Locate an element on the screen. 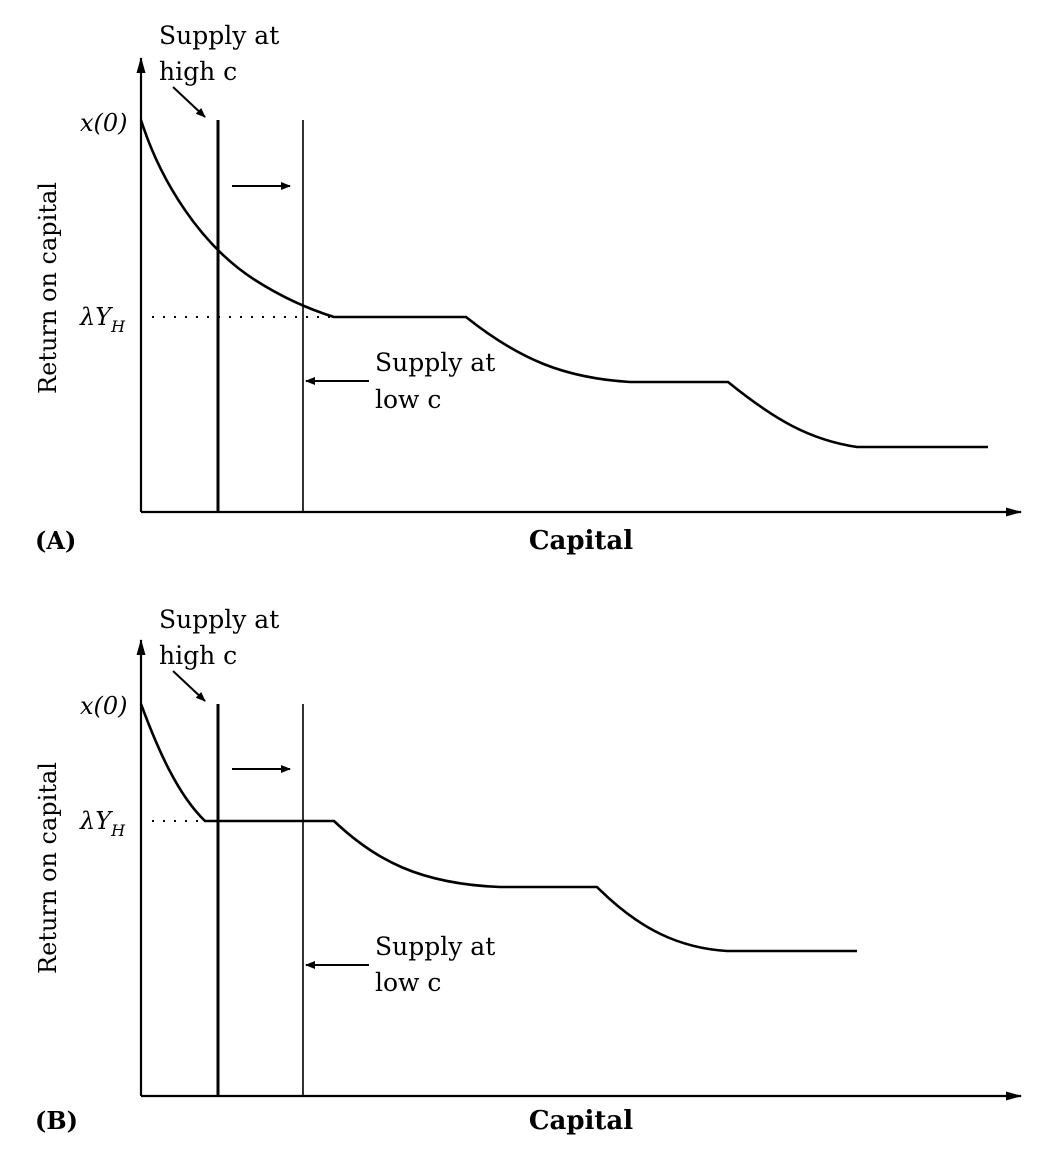 Image resolution: width=1057 pixels, height=1163 pixels. return-curve is located at coordinates (498, 828).